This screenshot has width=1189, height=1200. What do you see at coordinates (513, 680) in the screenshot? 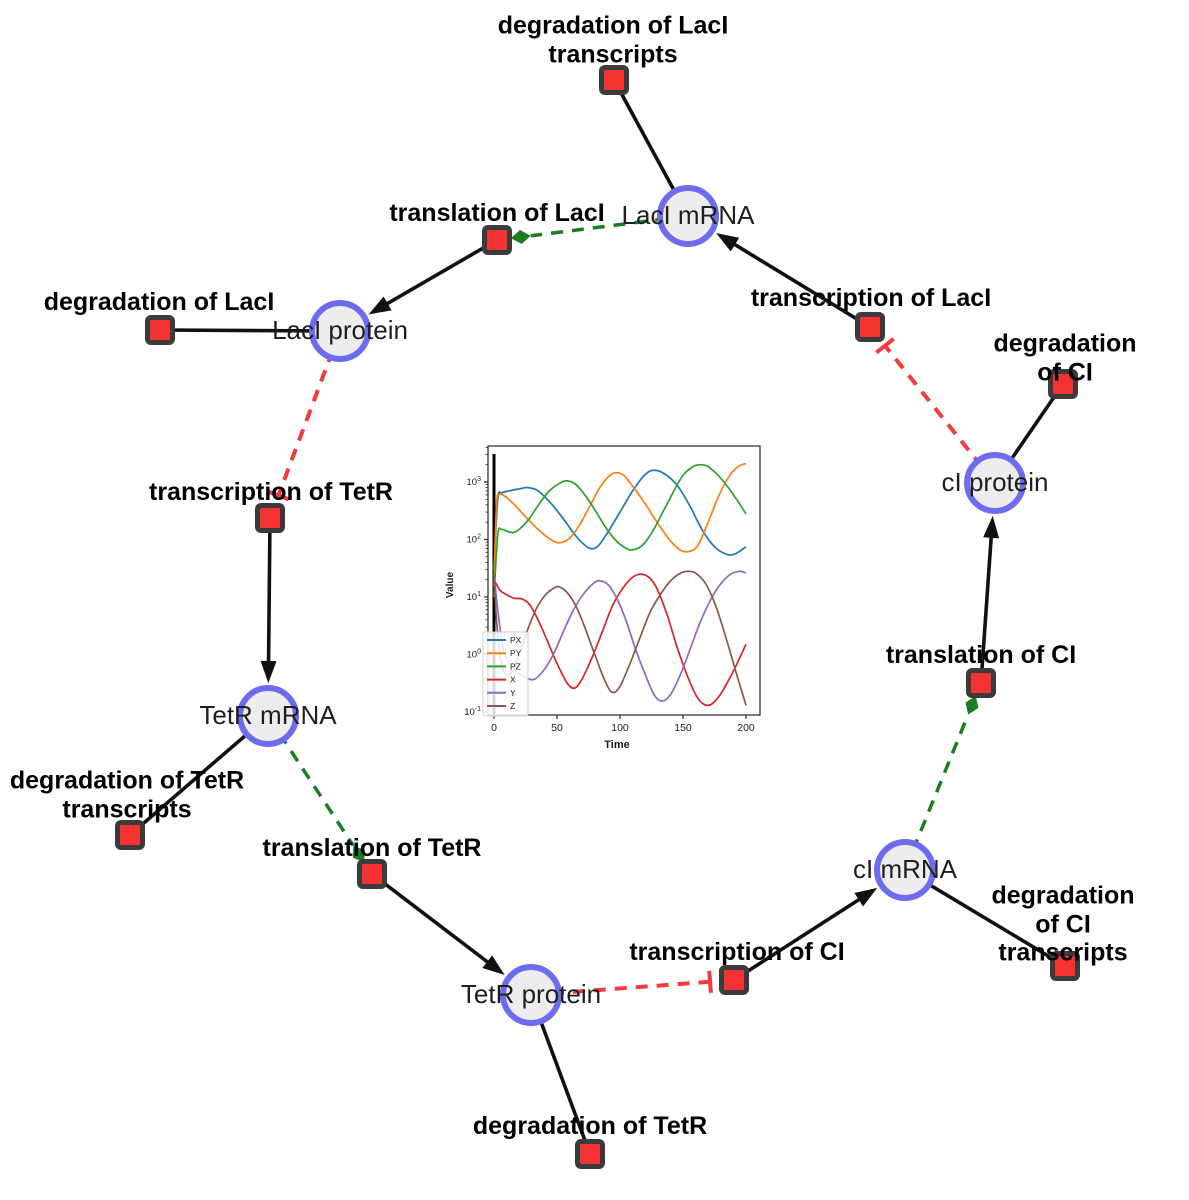
I see `legend-label: X` at bounding box center [513, 680].